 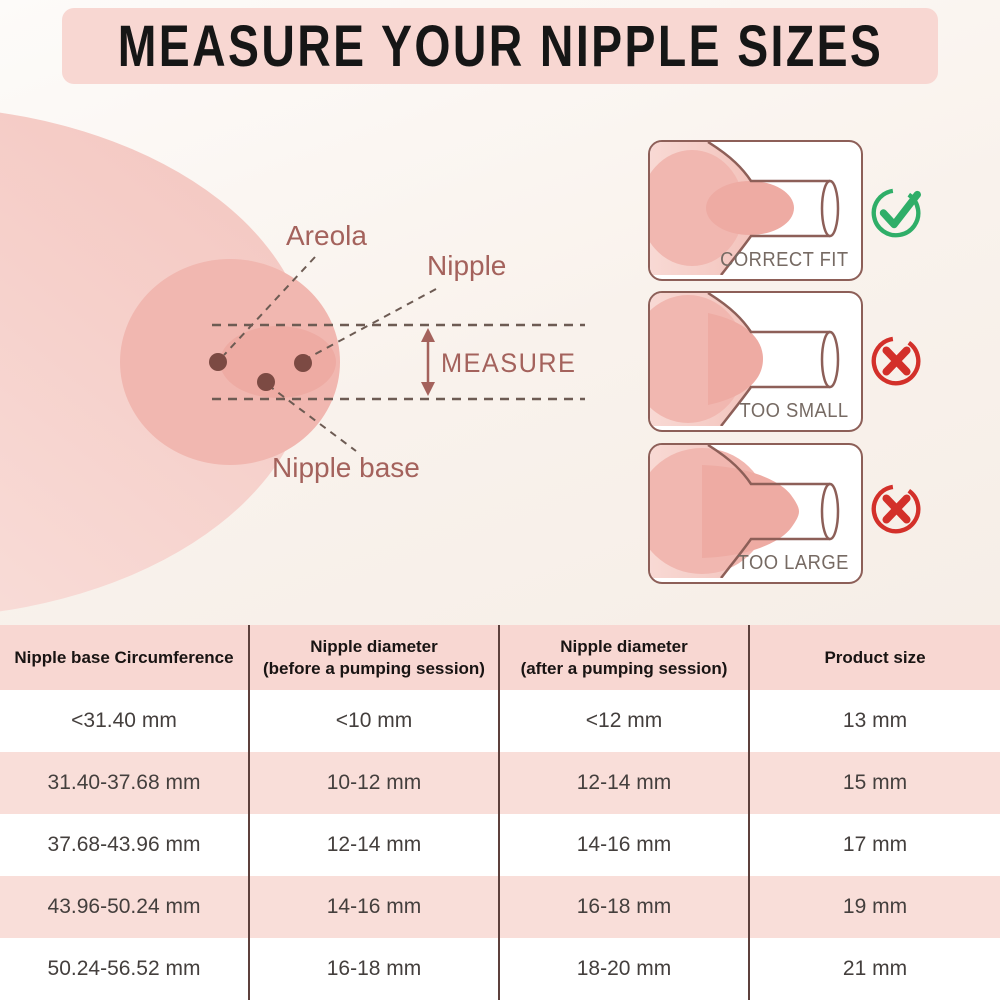 I want to click on title-banner: MEASURE YOUR NIPPLE SIZES, so click(x=500, y=46).